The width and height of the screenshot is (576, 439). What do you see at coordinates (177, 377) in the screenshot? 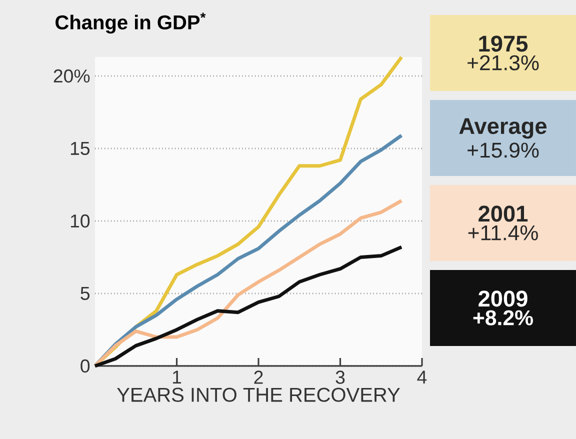
I see `x-tick-label: 1` at bounding box center [177, 377].